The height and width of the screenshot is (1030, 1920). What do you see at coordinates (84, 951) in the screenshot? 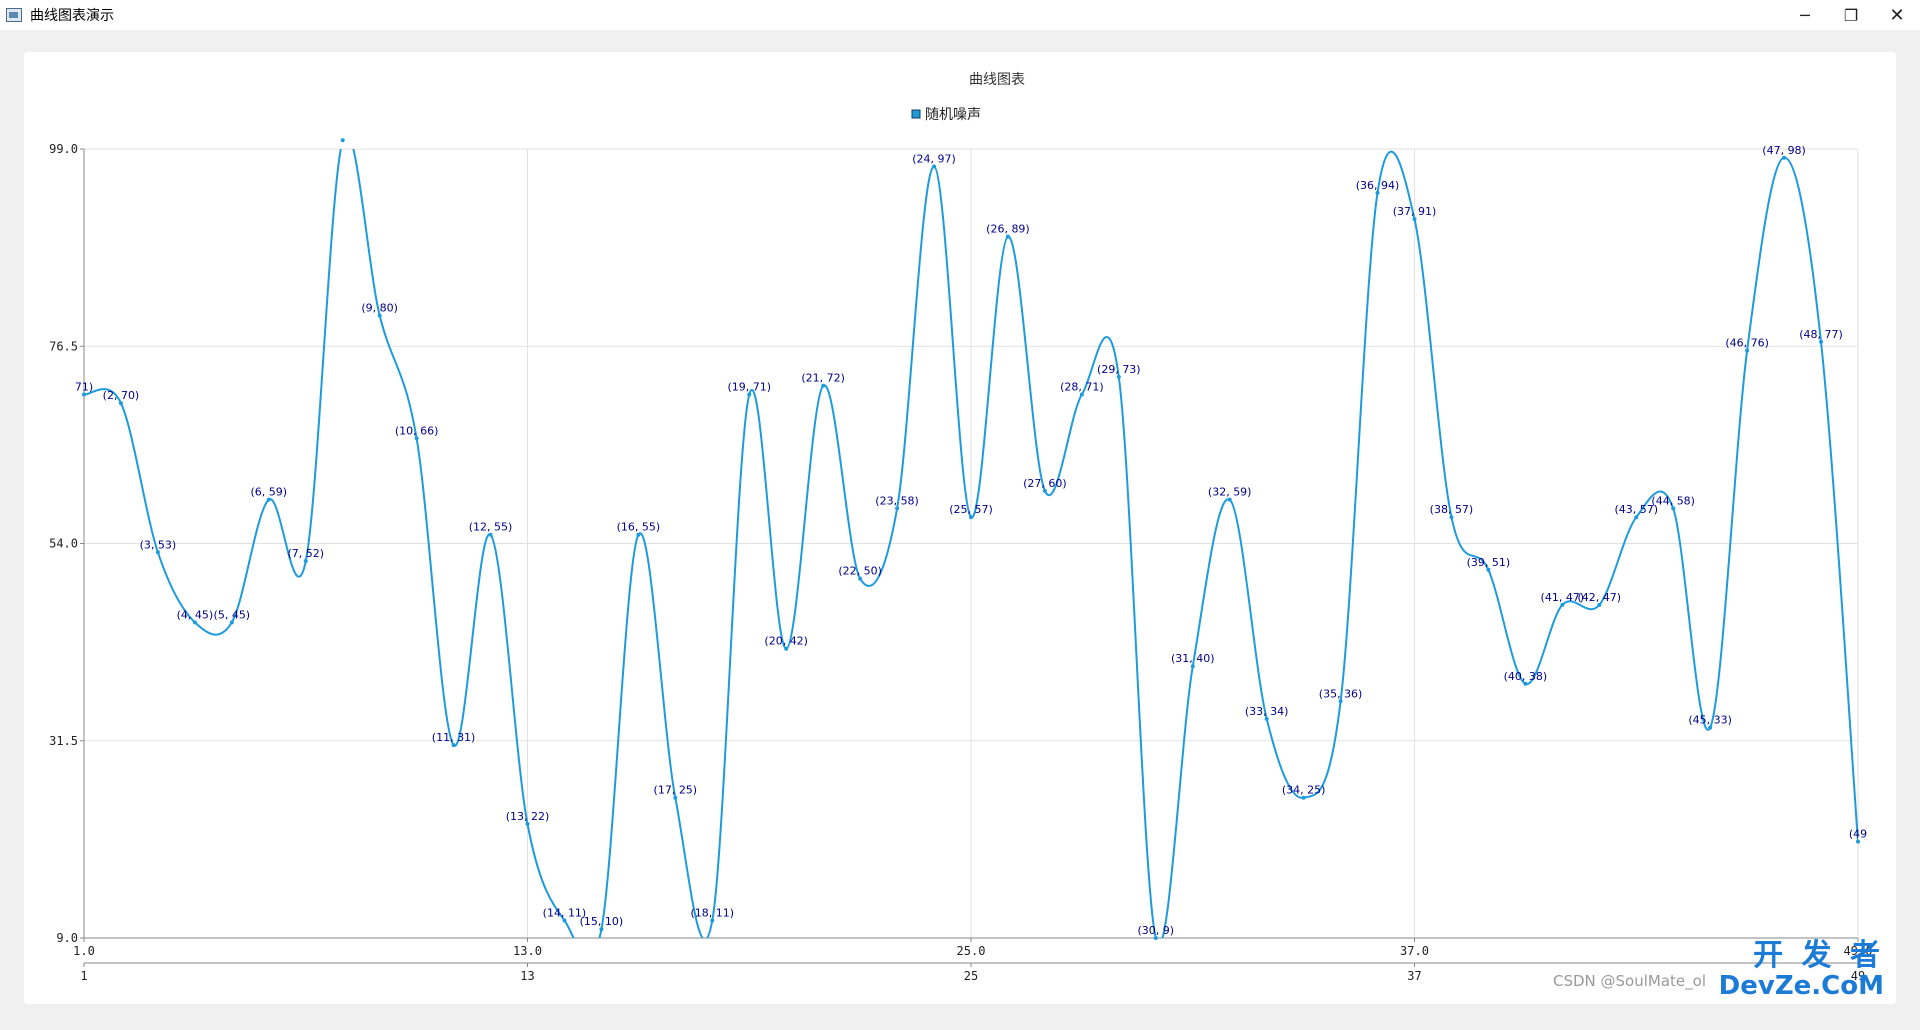
I see `x-tick-label: 1.0` at bounding box center [84, 951].